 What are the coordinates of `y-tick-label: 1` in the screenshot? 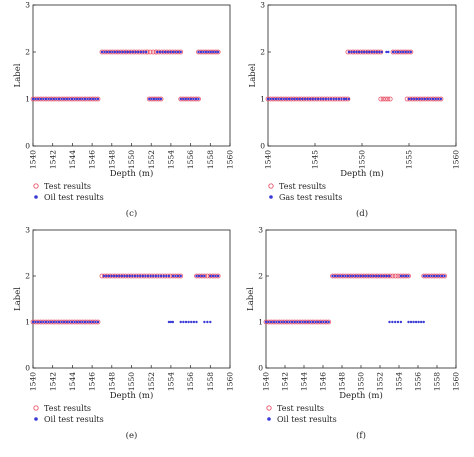 It's located at (260, 322).